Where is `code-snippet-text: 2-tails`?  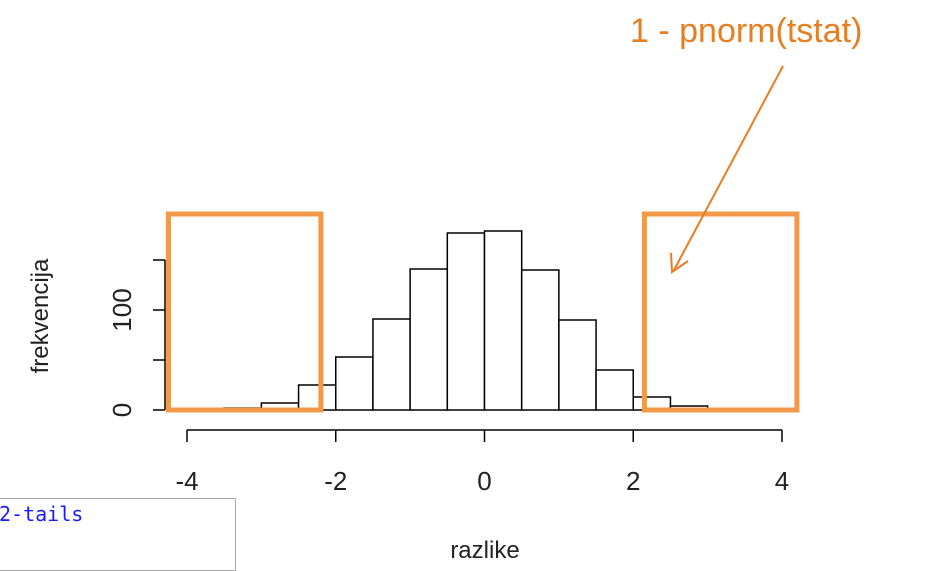 code-snippet-text: 2-tails is located at coordinates (42, 514).